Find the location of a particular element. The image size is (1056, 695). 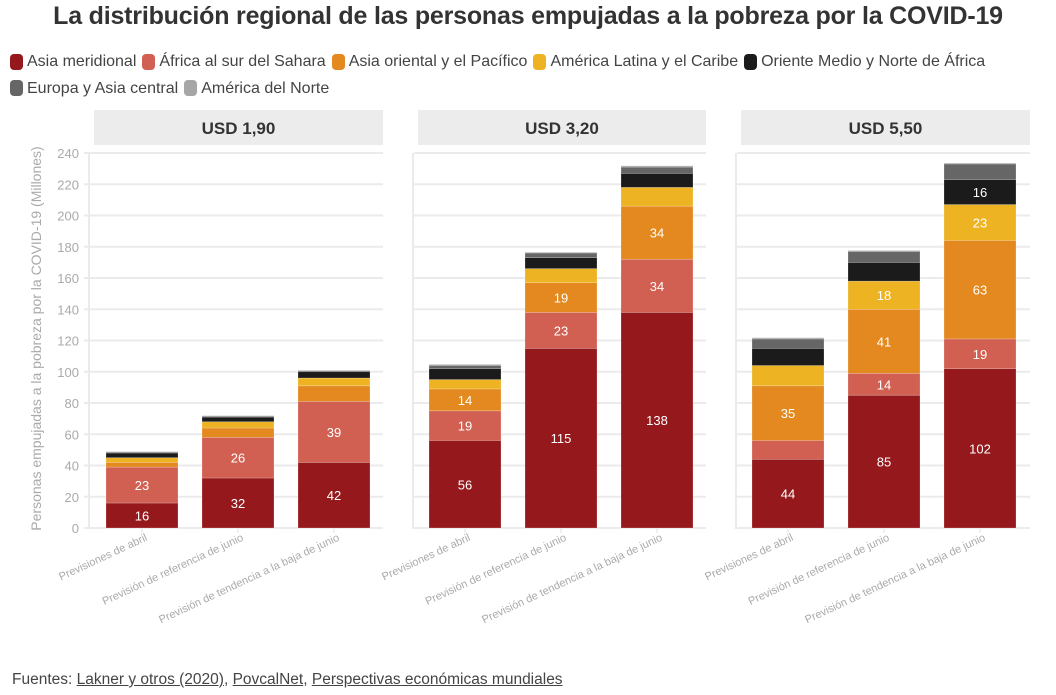

data-label: 85 is located at coordinates (884, 462).